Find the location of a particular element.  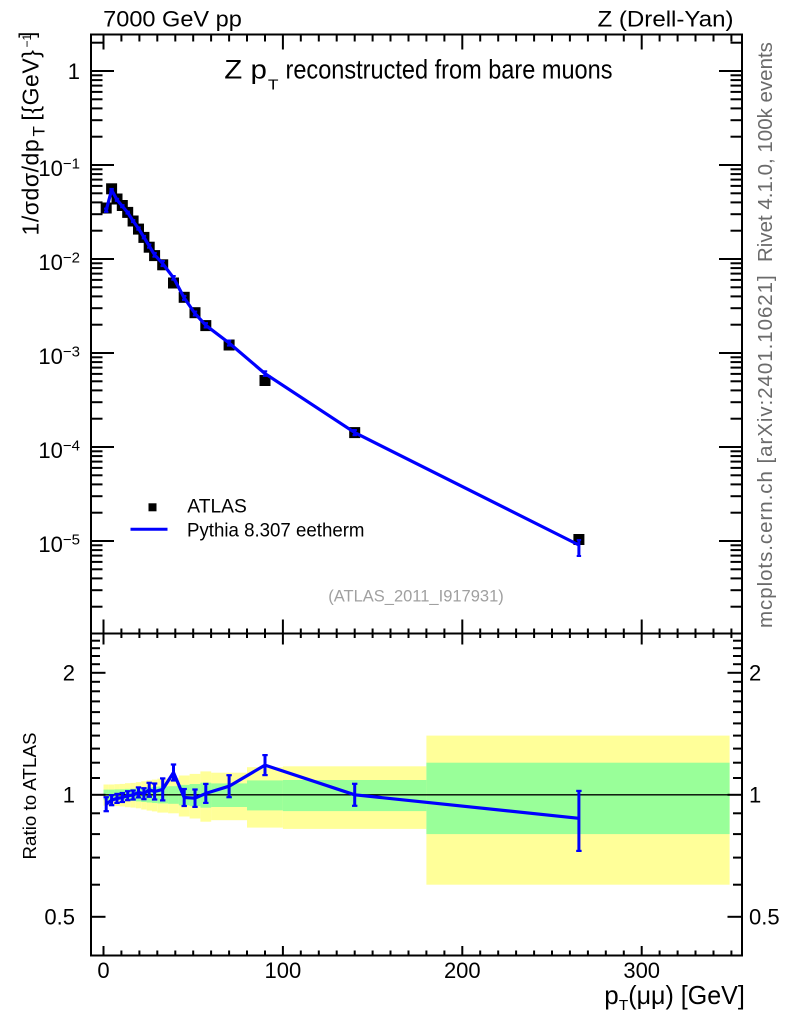

svg-text: ATLAS is located at coordinates (217, 507).